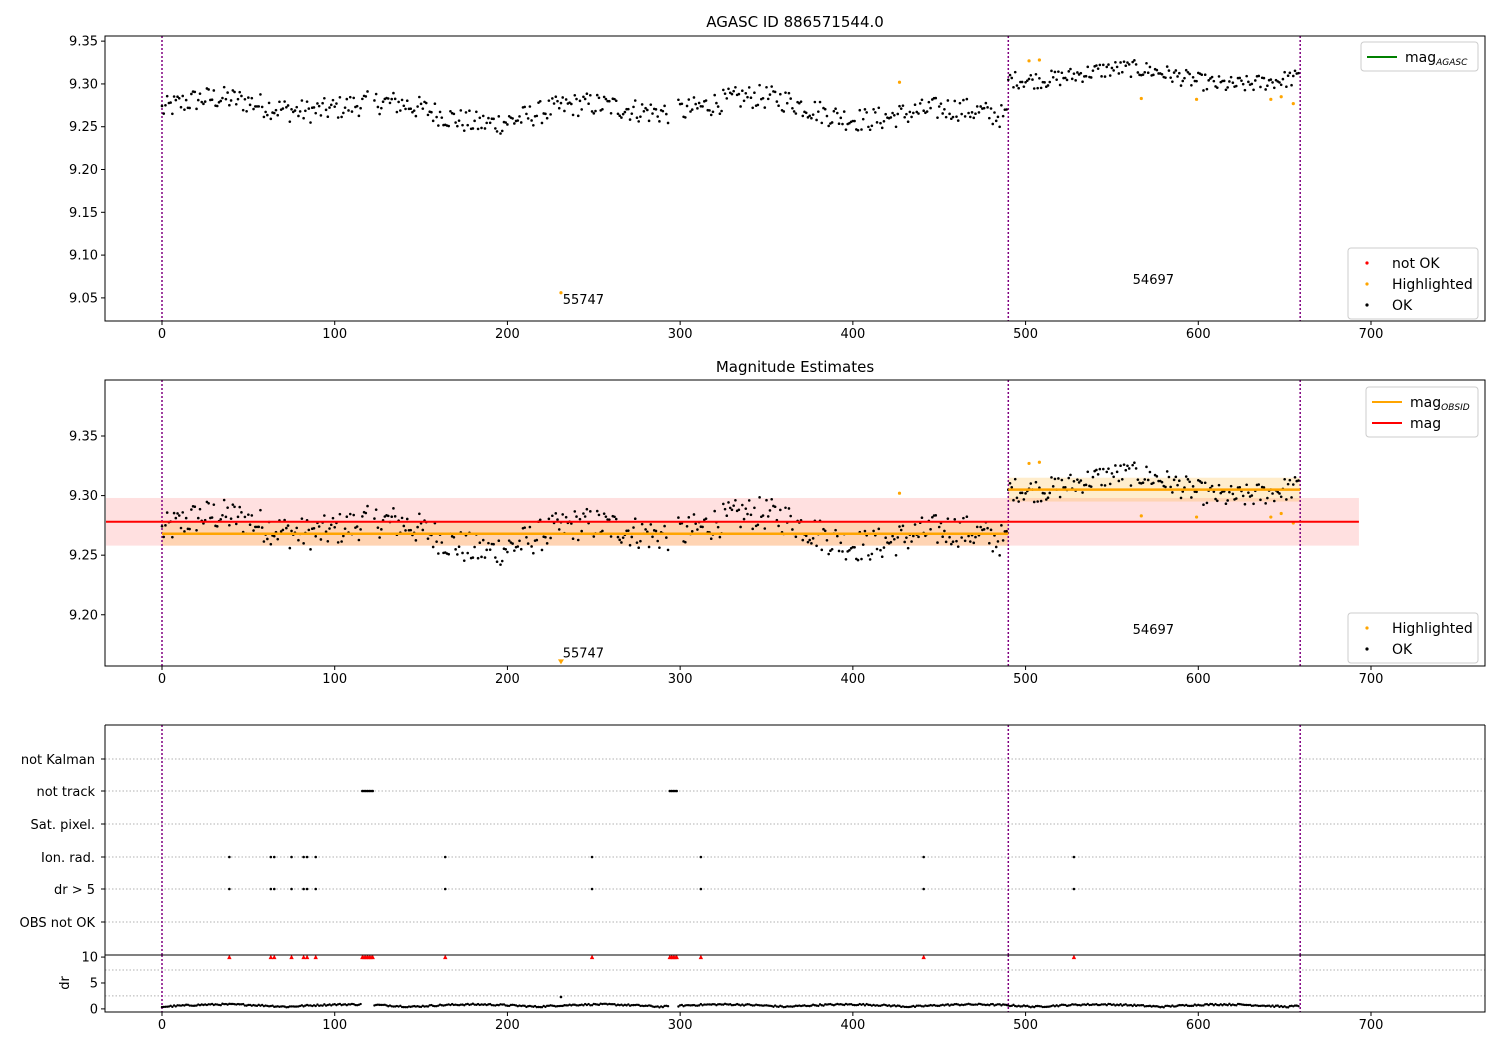  I want to click on flag-row-label: not track, so click(65, 792).